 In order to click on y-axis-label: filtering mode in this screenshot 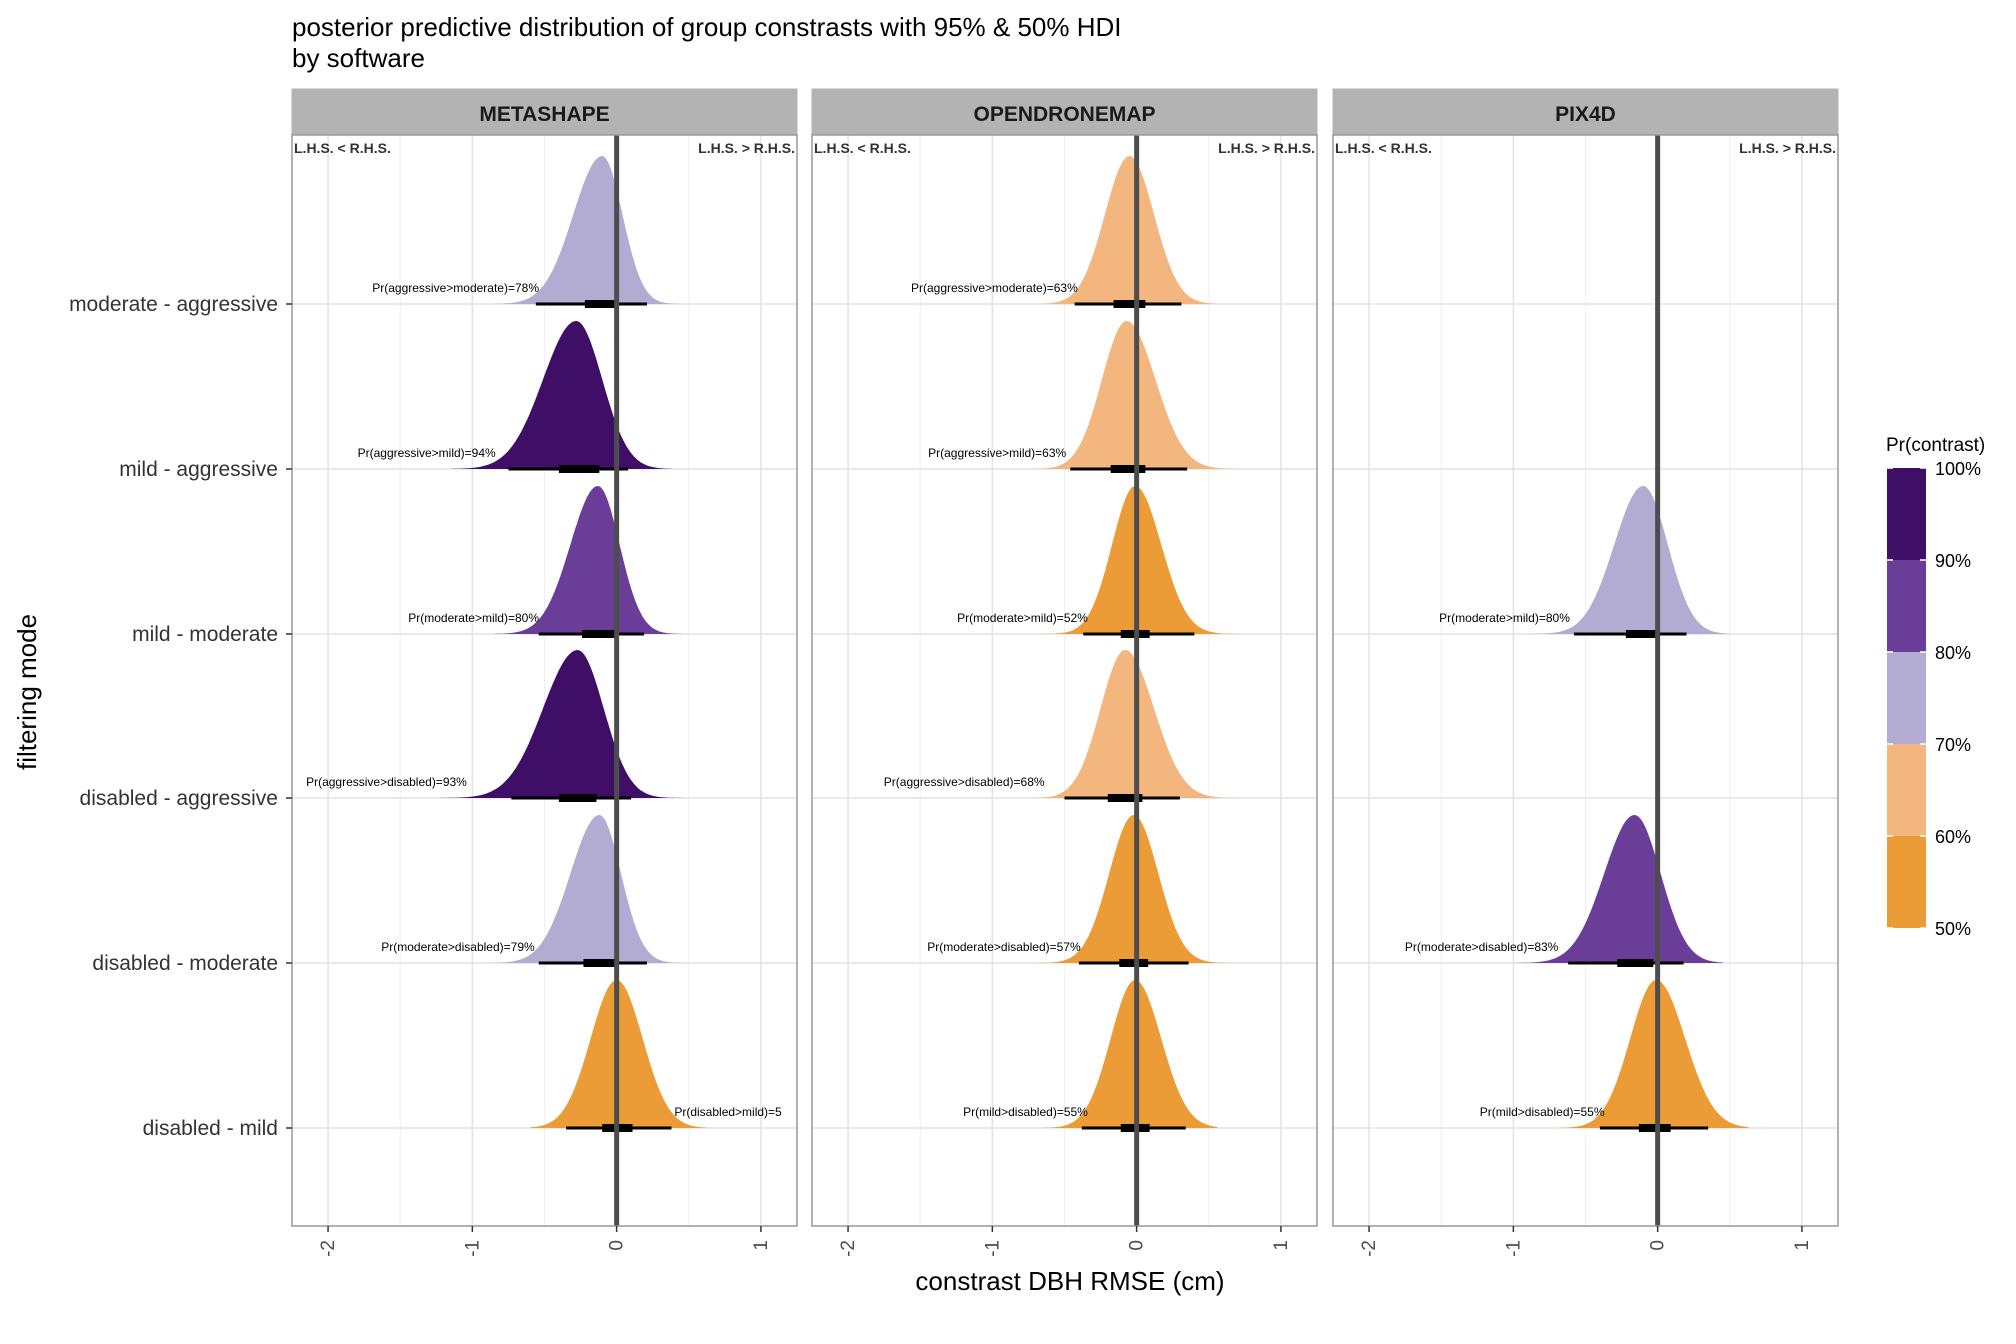, I will do `click(27, 692)`.